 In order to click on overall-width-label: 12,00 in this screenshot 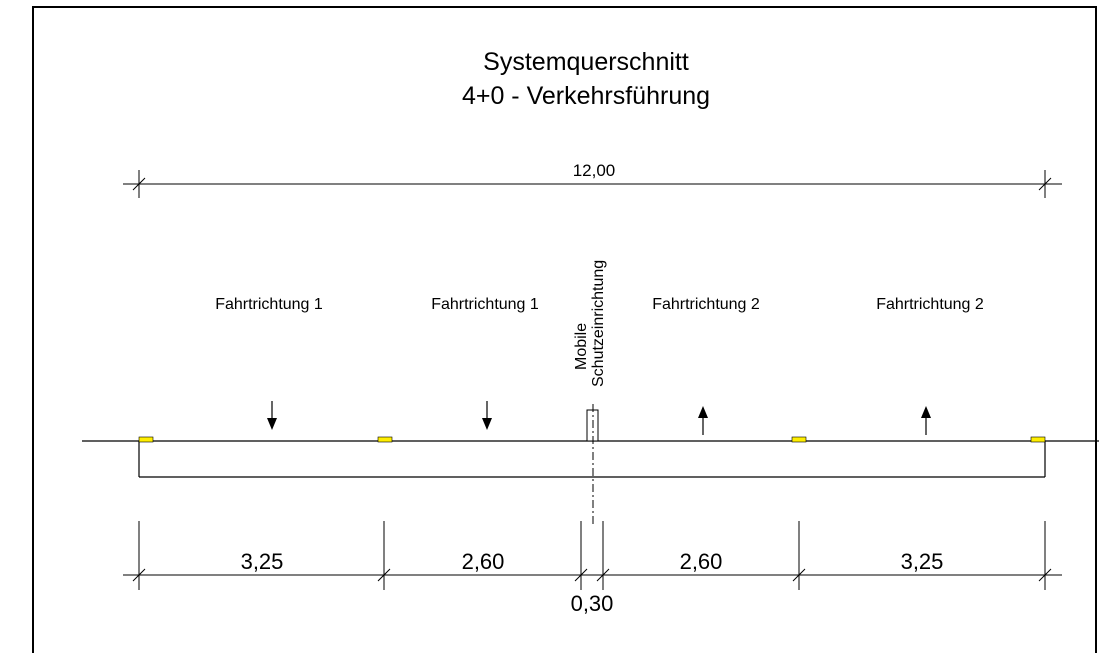, I will do `click(594, 170)`.